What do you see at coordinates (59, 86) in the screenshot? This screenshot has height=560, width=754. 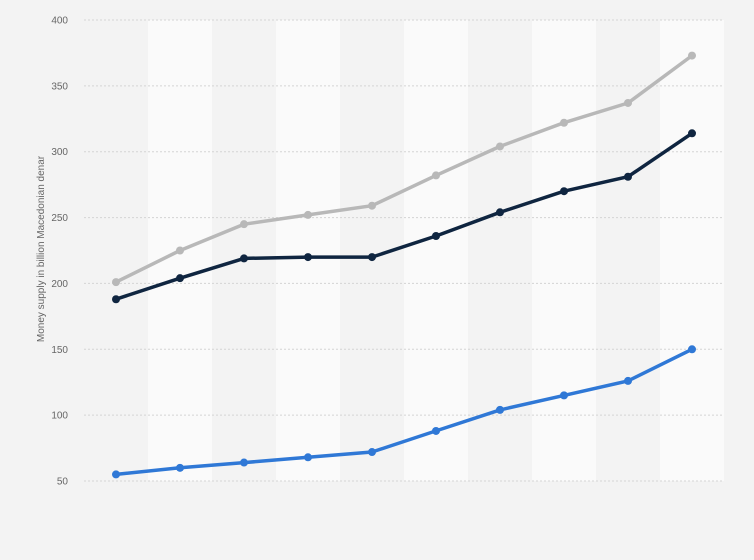 I see `y-tick-label: 350` at bounding box center [59, 86].